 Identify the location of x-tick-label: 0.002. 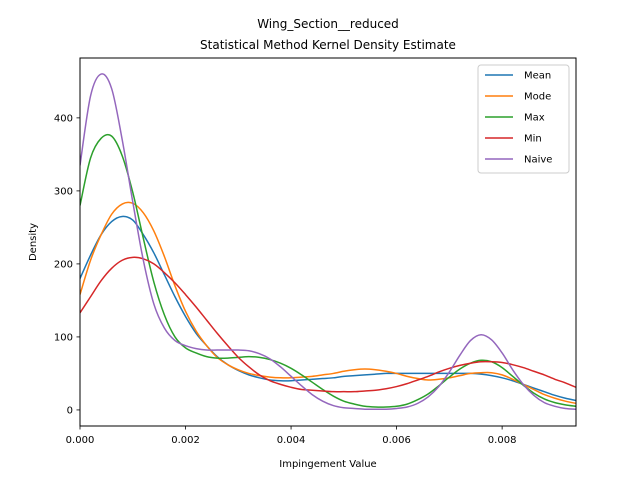
(185, 440).